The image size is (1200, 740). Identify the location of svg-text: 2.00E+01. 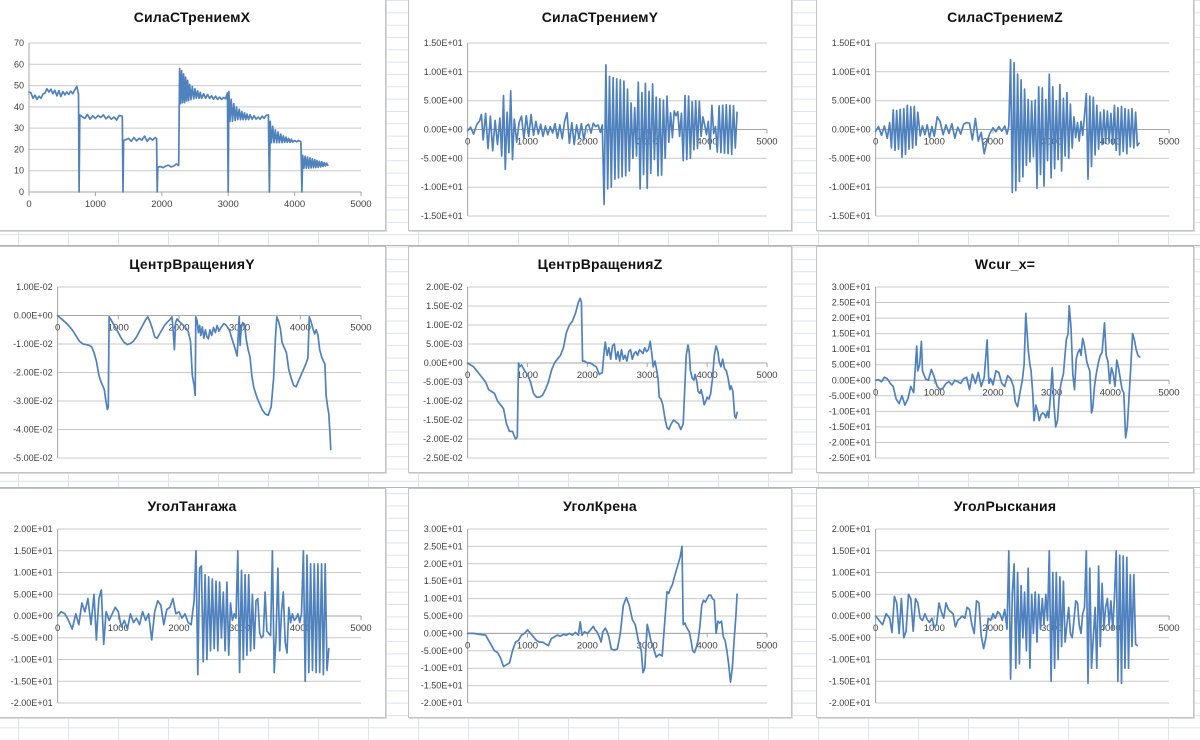
(443, 564).